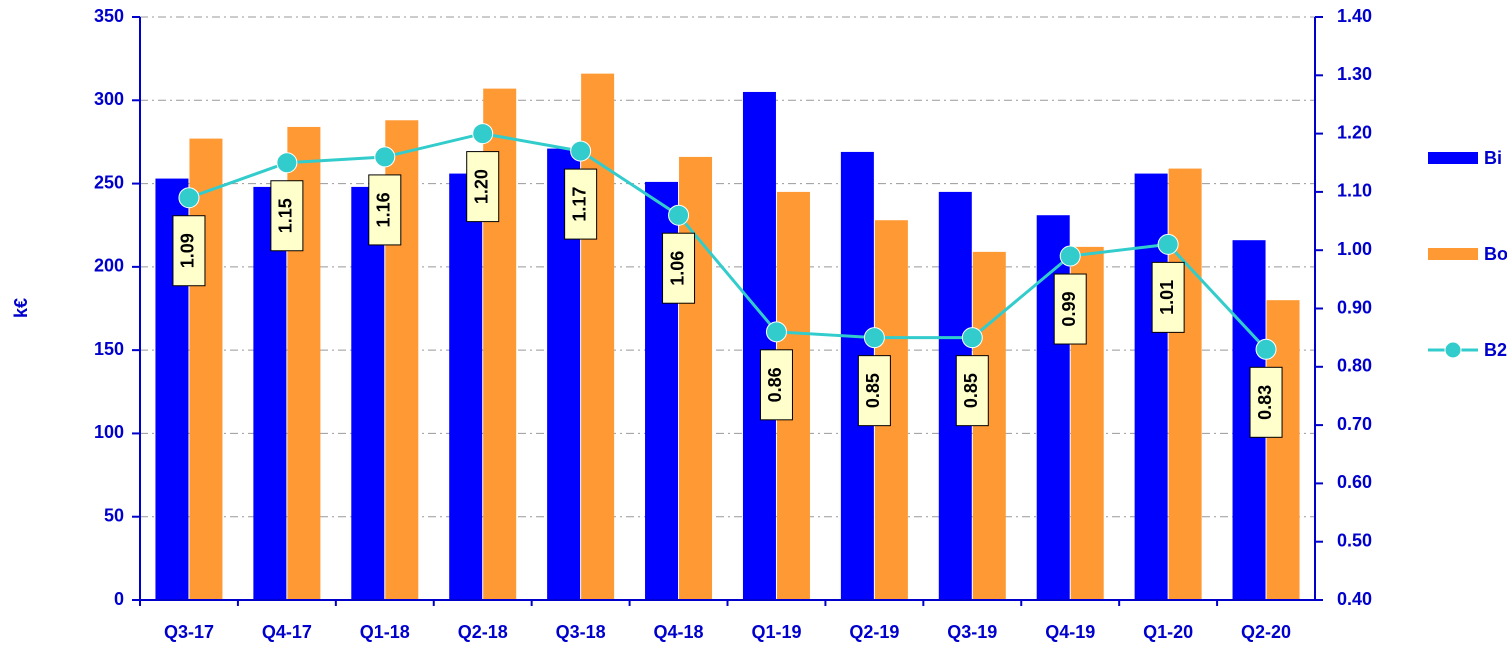  Describe the element at coordinates (1070, 632) in the screenshot. I see `x-tick-label: Q4-19` at that location.